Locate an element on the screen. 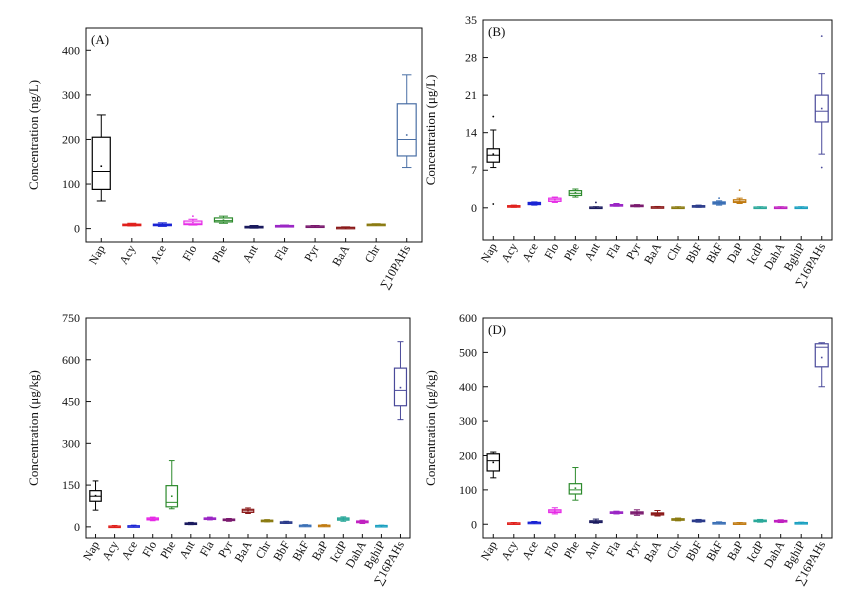  y-tick-label: 28 is located at coordinates (471, 58).